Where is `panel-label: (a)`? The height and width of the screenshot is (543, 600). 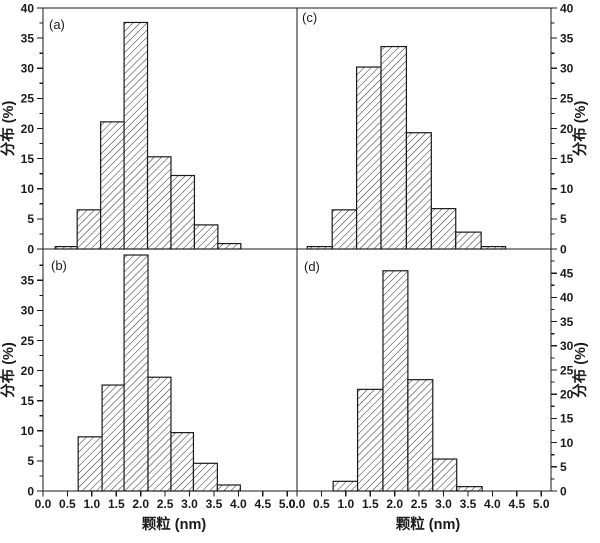 panel-label: (a) is located at coordinates (57, 24).